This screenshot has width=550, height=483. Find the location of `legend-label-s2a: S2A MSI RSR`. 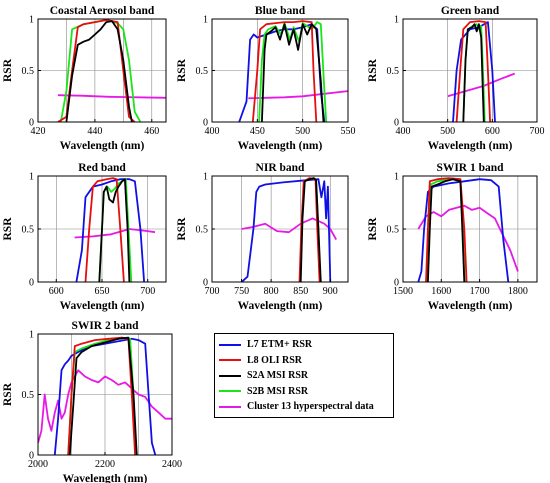

legend-label-s2a: S2A MSI RSR is located at coordinates (278, 376).